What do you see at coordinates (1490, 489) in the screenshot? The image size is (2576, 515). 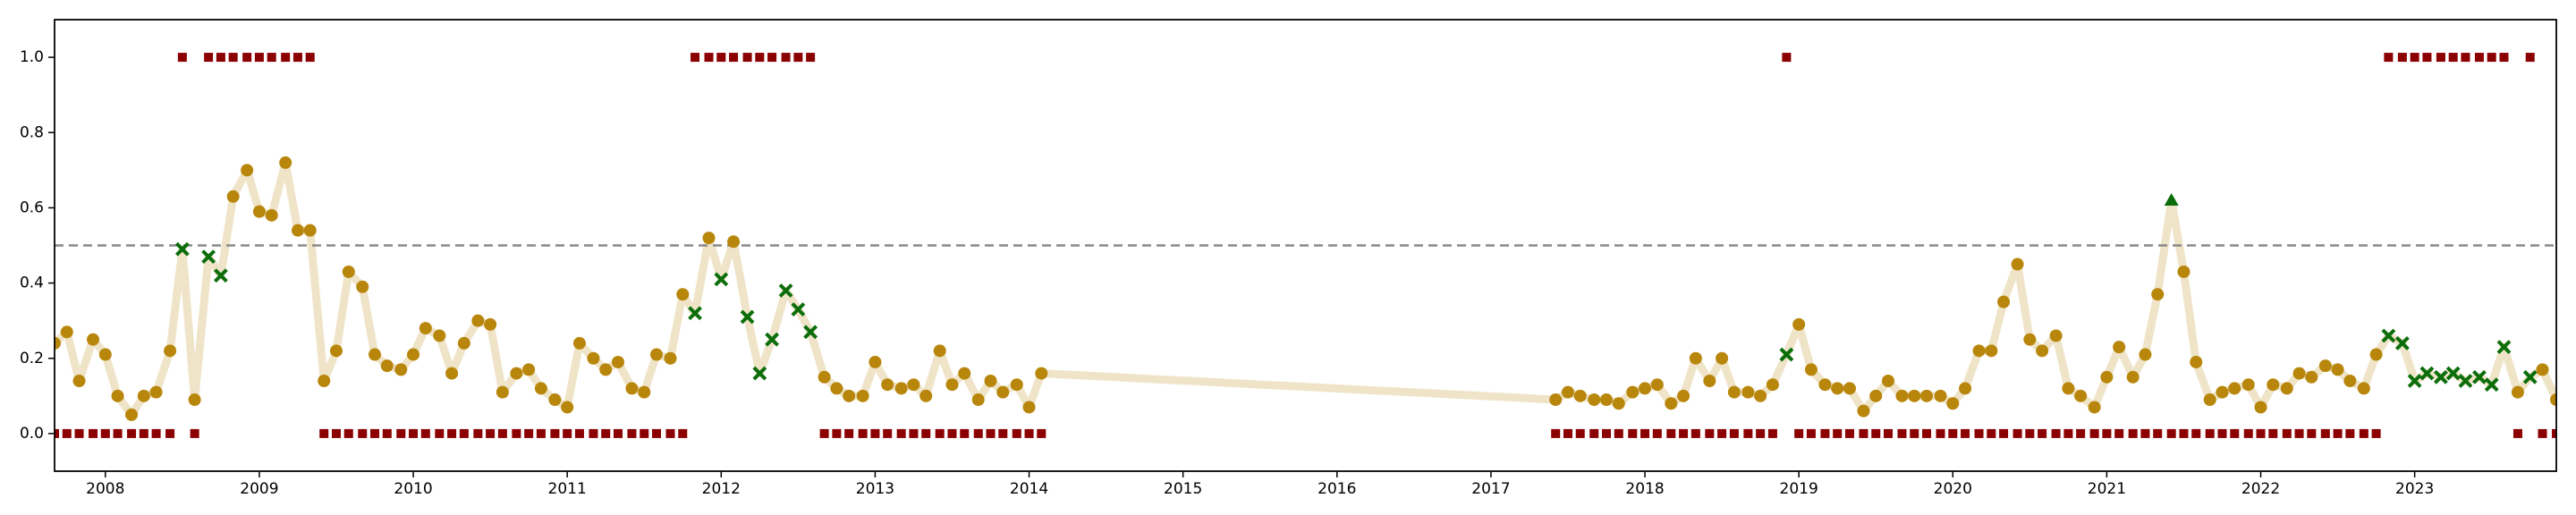 I see `x-tick-label: 2017` at bounding box center [1490, 489].